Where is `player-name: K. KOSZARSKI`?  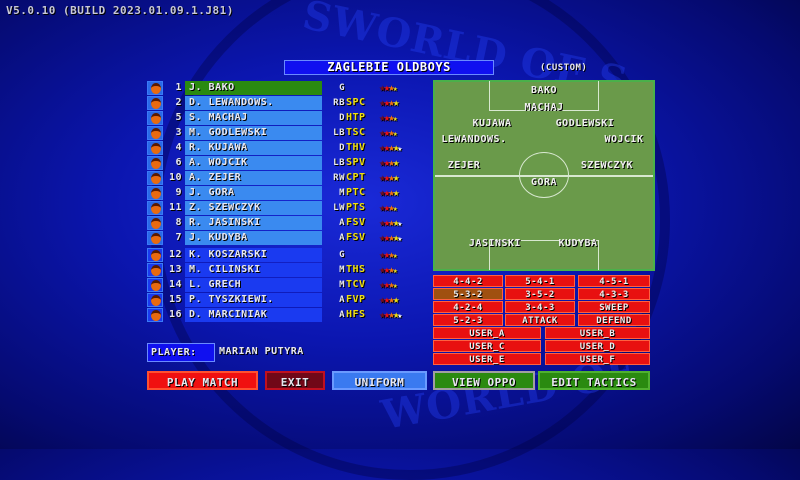
player-name: K. KOSZARSKI is located at coordinates (253, 255).